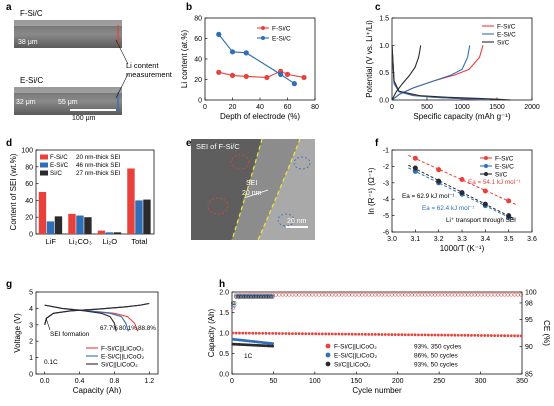 This screenshot has width=554, height=406. What do you see at coordinates (356, 381) in the screenshot?
I see `x-tick-label-h: 150` at bounding box center [356, 381].